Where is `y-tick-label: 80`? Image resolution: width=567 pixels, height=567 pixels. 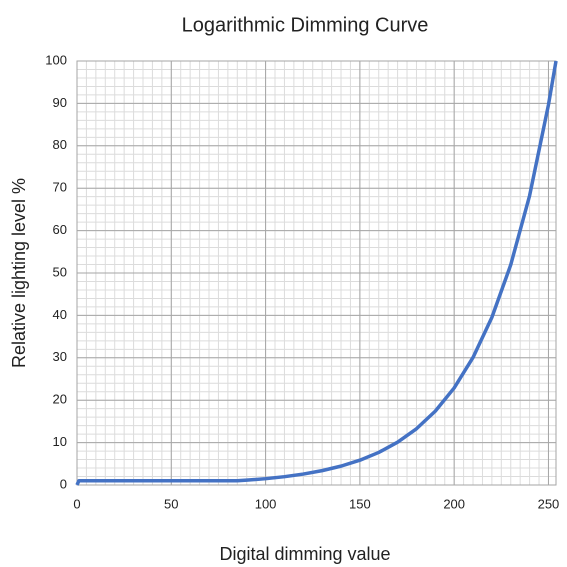
y-tick-label: 80 is located at coordinates (60, 144).